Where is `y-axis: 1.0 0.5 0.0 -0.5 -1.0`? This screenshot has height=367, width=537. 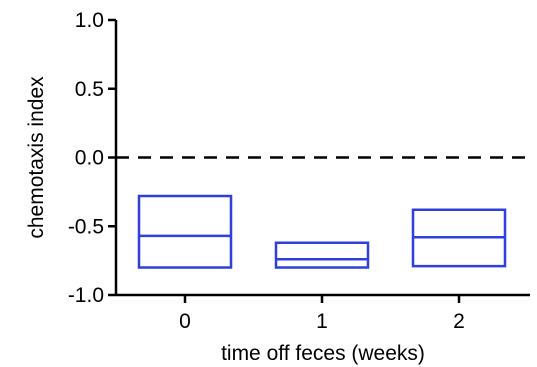
y-axis: 1.0 0.5 0.0 -0.5 -1.0 is located at coordinates (93, 158).